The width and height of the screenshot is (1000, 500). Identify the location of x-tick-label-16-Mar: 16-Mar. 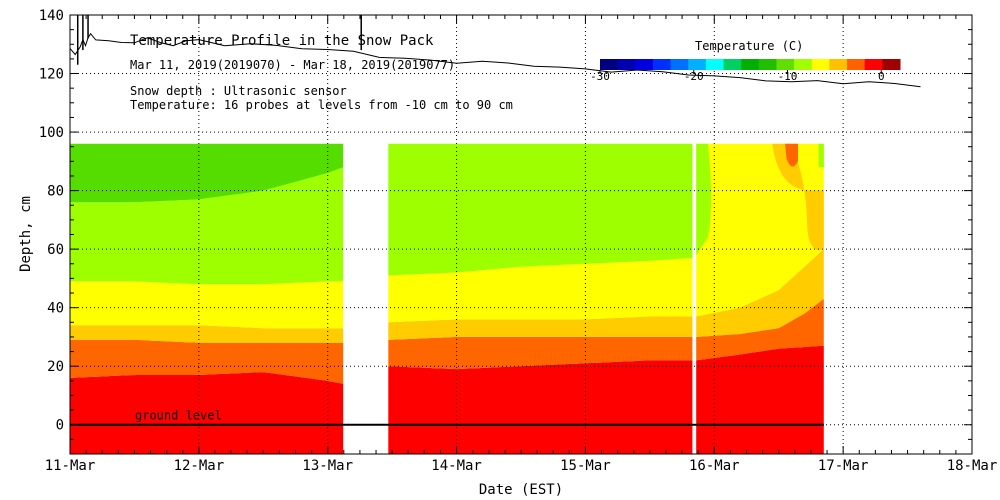
(714, 466).